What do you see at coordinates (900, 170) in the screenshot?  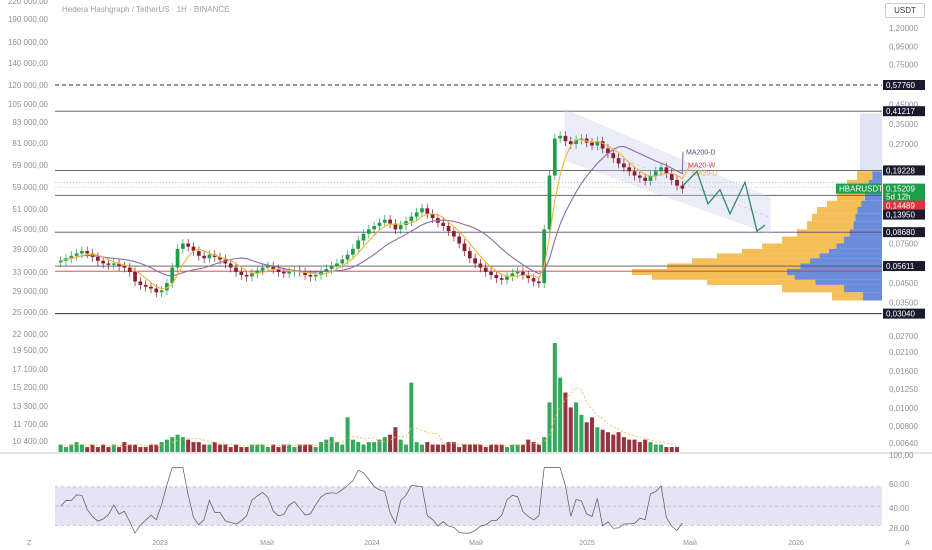 I see `price-tag-label: 0,19228` at bounding box center [900, 170].